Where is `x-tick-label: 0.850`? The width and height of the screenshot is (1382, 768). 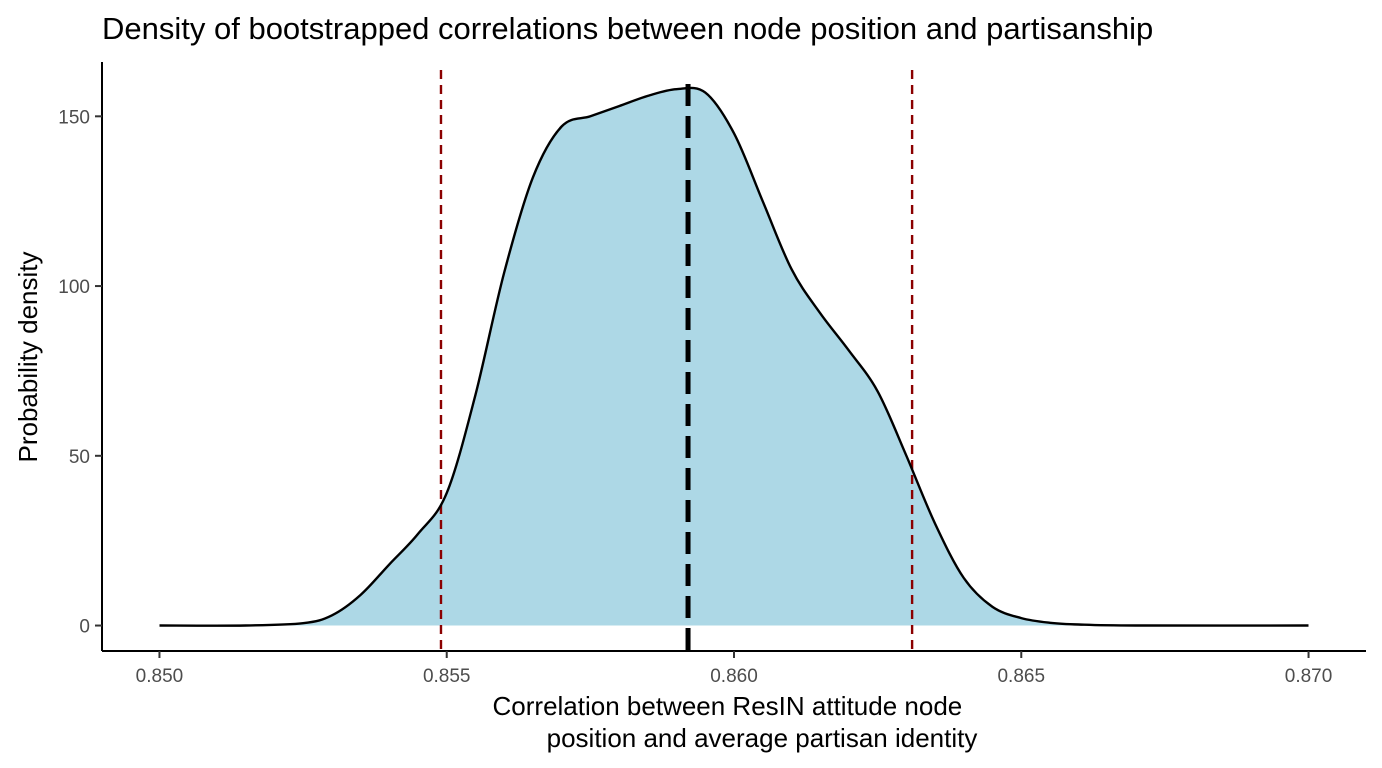
x-tick-label: 0.850 is located at coordinates (160, 676).